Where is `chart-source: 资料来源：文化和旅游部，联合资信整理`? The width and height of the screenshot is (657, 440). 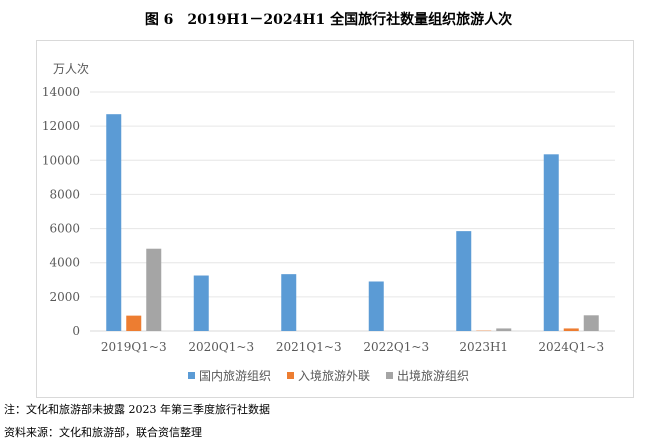 chart-source: 资料来源：文化和旅游部，联合资信整理 is located at coordinates (103, 432).